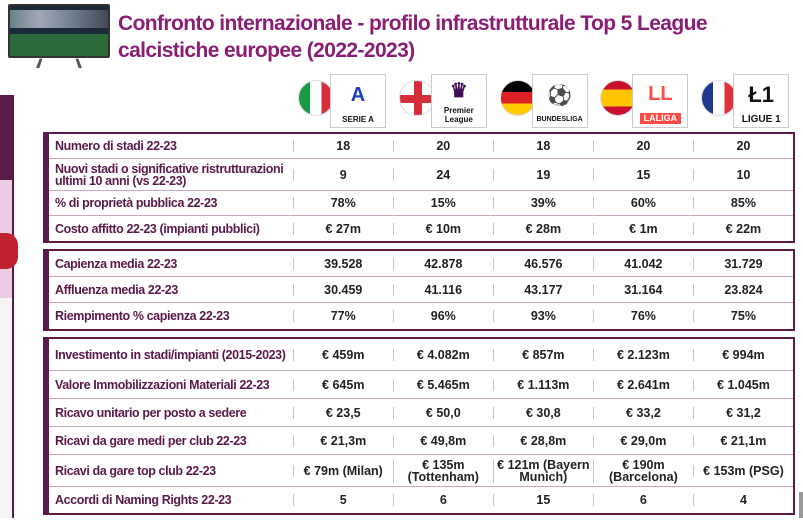 This screenshot has width=803, height=527. What do you see at coordinates (342, 354) in the screenshot?
I see `table-cell: € 459m` at bounding box center [342, 354].